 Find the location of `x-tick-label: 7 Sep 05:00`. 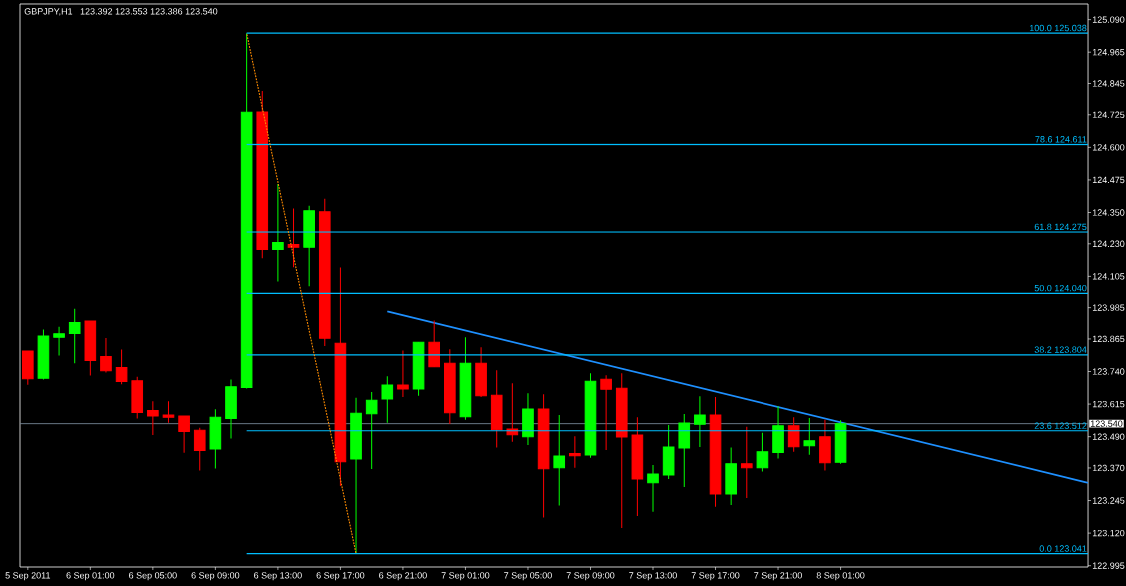

x-tick-label: 7 Sep 05:00 is located at coordinates (528, 576).